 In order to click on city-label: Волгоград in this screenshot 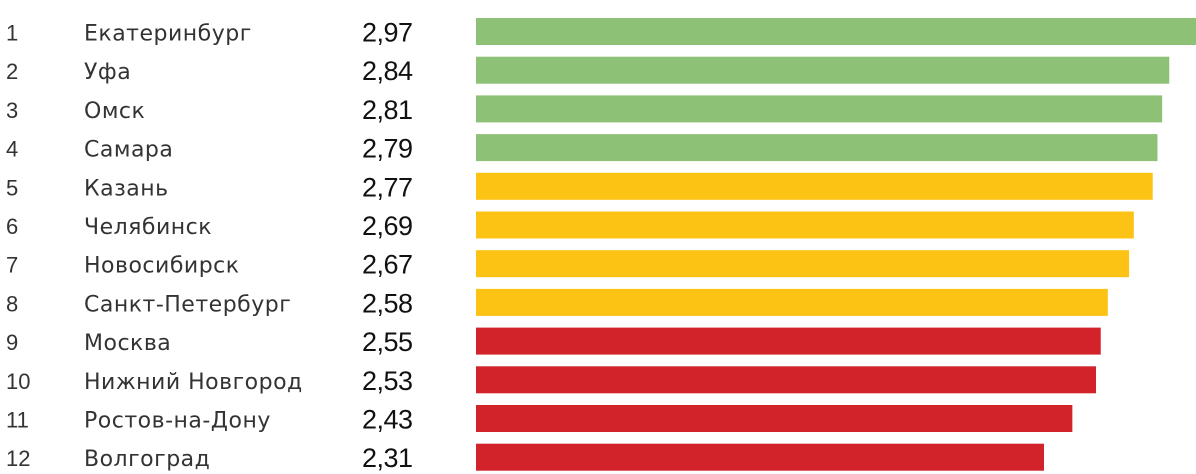, I will do `click(147, 459)`.